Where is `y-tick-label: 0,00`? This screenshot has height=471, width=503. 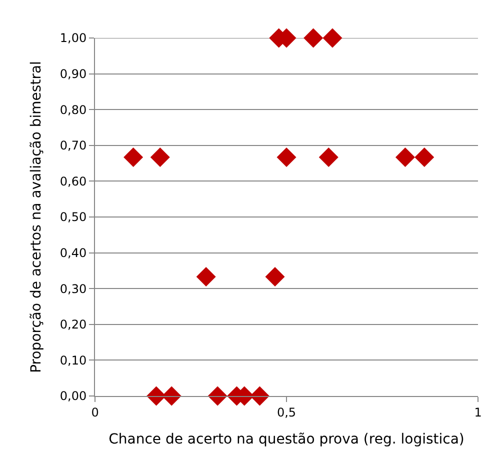 y-tick-label: 0,00 is located at coordinates (73, 396).